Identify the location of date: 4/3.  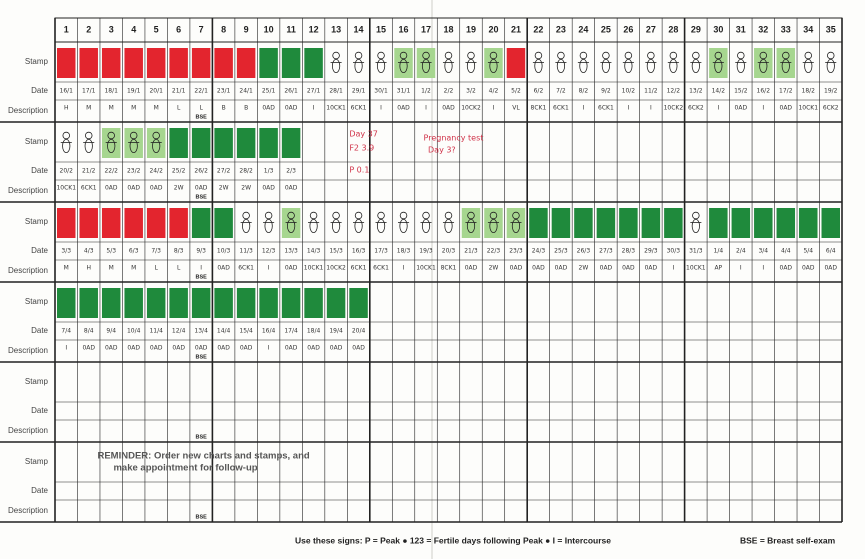
(89, 251).